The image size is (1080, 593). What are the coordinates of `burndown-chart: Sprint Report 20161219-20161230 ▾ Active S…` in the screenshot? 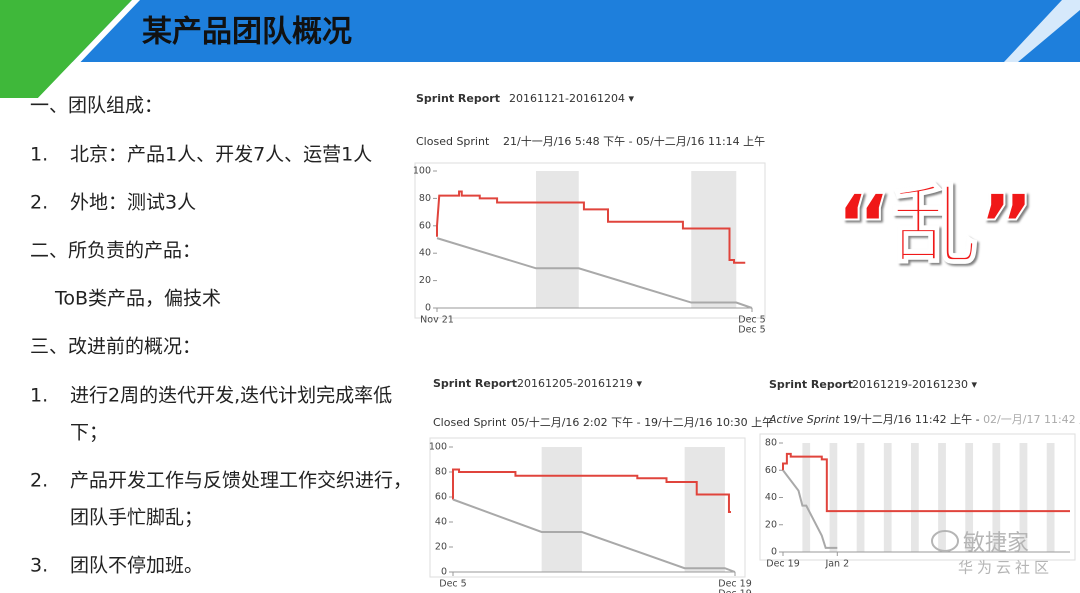 It's located at (919, 474).